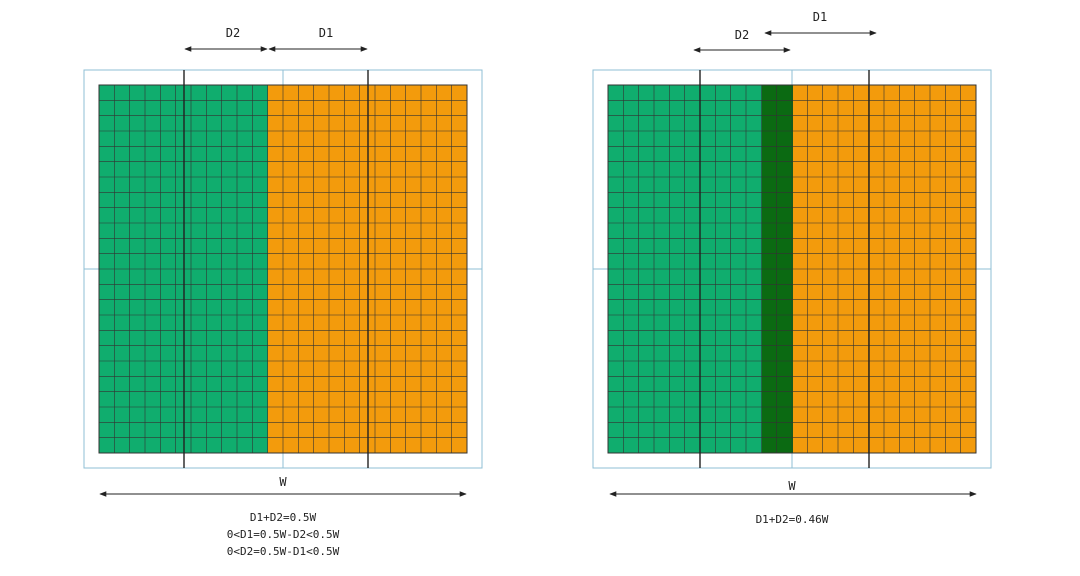  I want to click on left-note-2: 0<D1=0.5W-D2<0.5W, so click(283, 534).